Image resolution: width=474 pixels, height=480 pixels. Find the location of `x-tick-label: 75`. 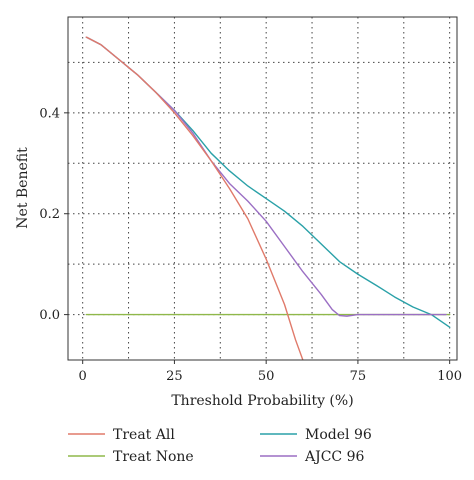

x-tick-label: 75 is located at coordinates (358, 376).